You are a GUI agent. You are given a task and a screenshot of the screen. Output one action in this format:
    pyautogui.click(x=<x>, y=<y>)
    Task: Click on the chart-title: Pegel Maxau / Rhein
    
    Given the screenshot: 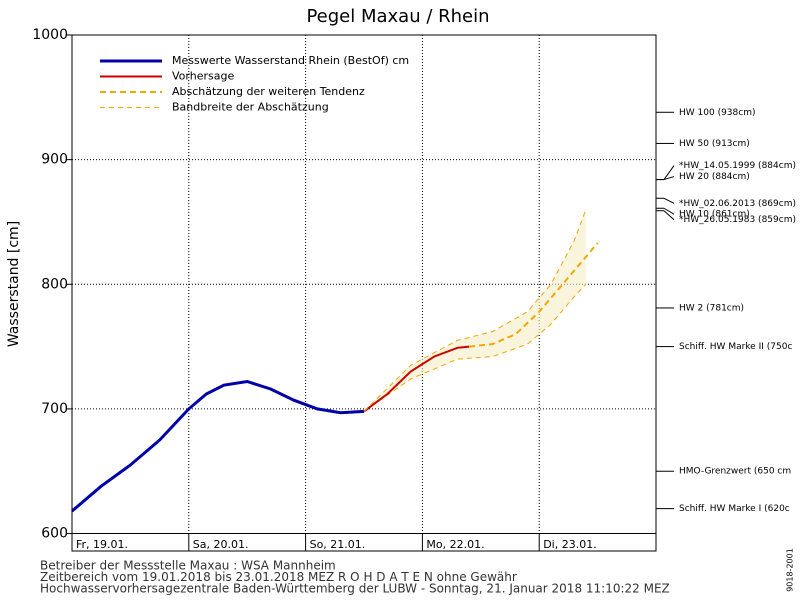 What is the action you would take?
    pyautogui.click(x=397, y=16)
    